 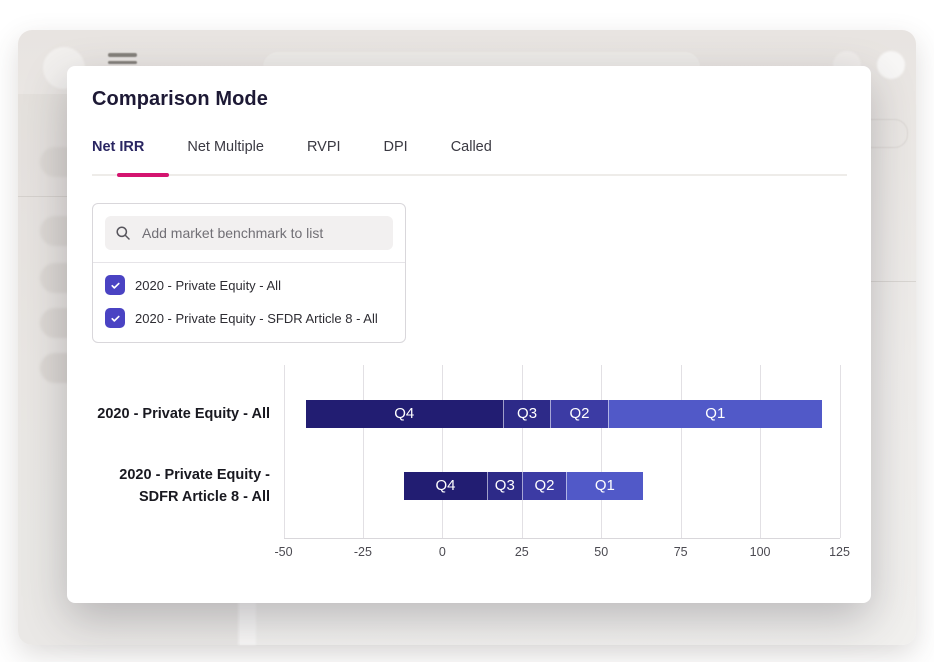 What do you see at coordinates (887, 281) in the screenshot?
I see `content-divider` at bounding box center [887, 281].